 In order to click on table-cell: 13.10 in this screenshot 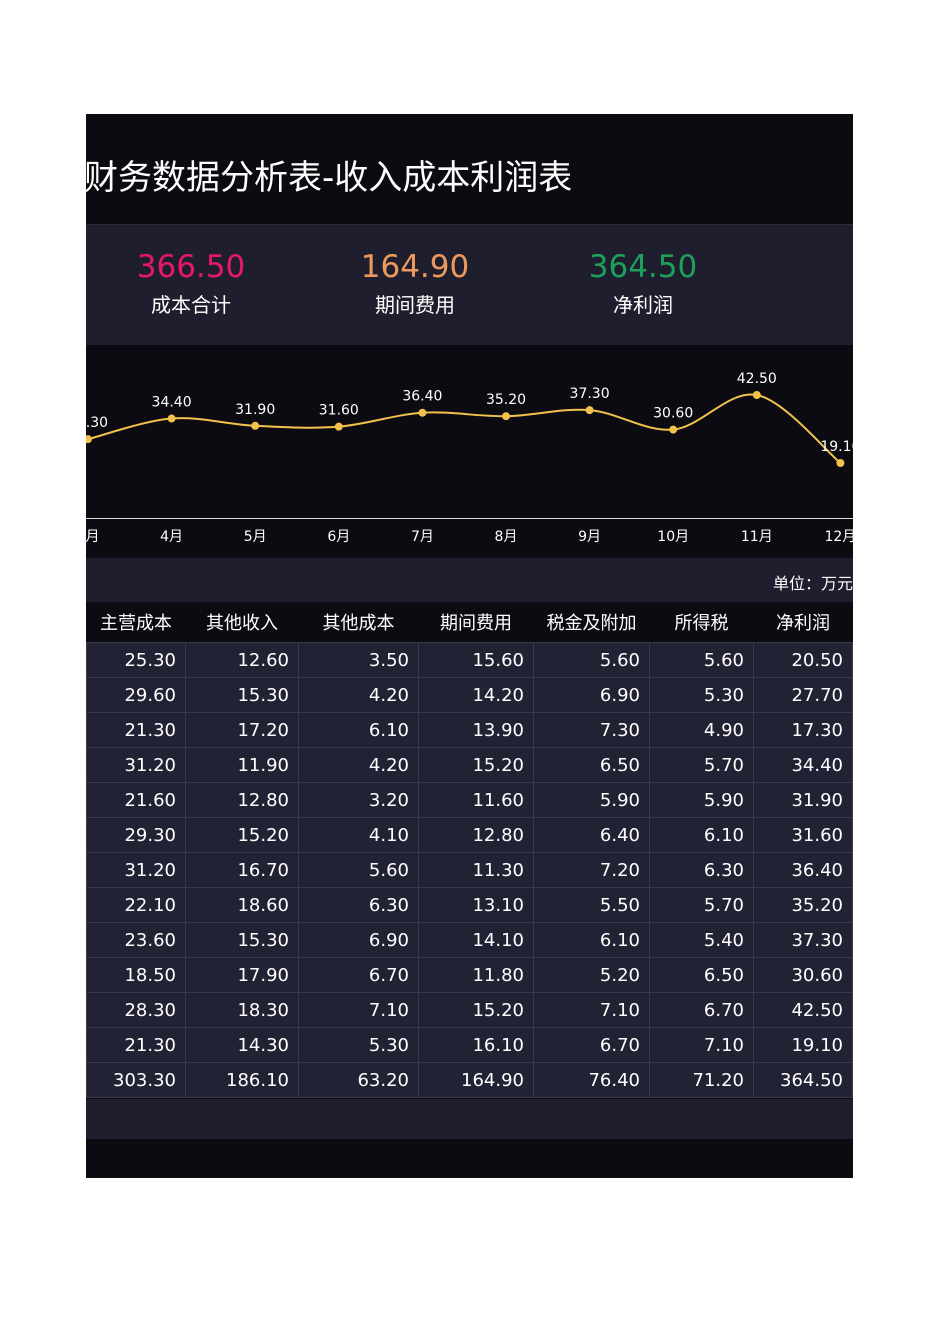, I will do `click(476, 905)`.